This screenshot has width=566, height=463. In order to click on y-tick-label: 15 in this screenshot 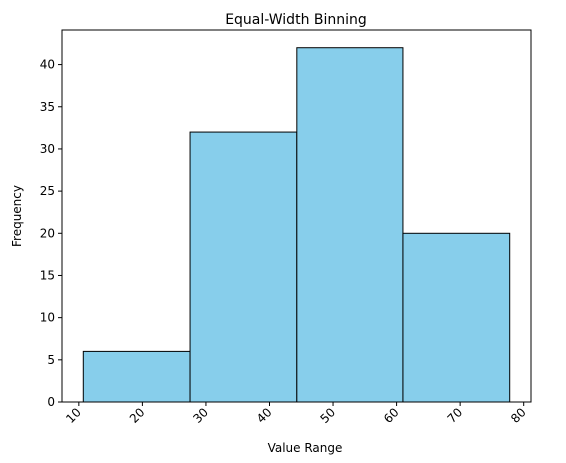, I will do `click(47, 275)`.